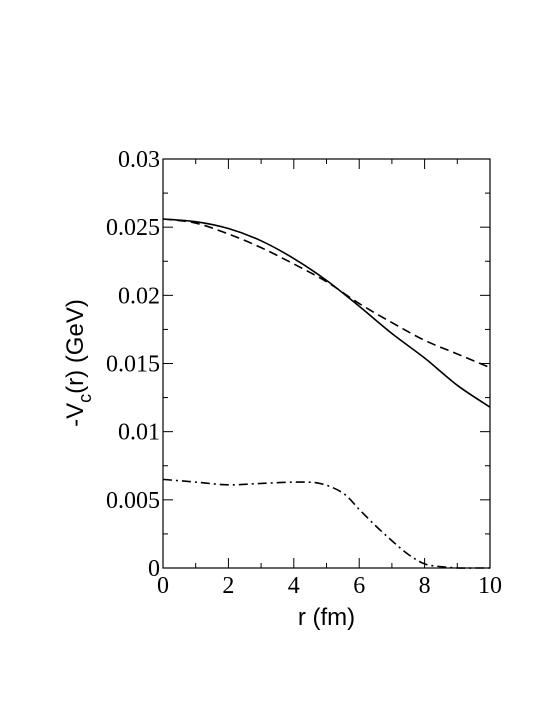 The image size is (545, 705). I want to click on x-tick-label: 4, so click(294, 586).